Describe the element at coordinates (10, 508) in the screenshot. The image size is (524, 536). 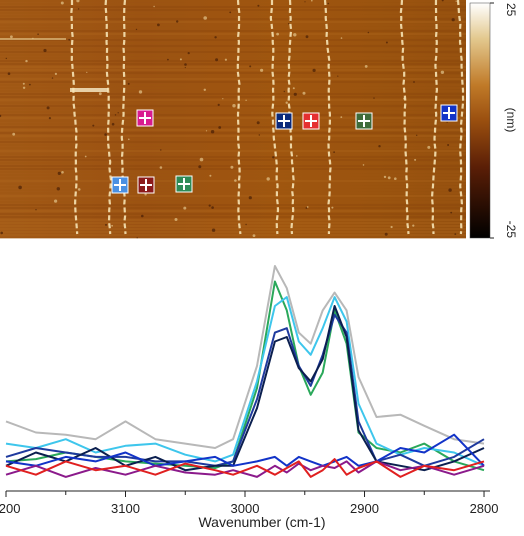
I see `x-tick-label: 3200` at that location.